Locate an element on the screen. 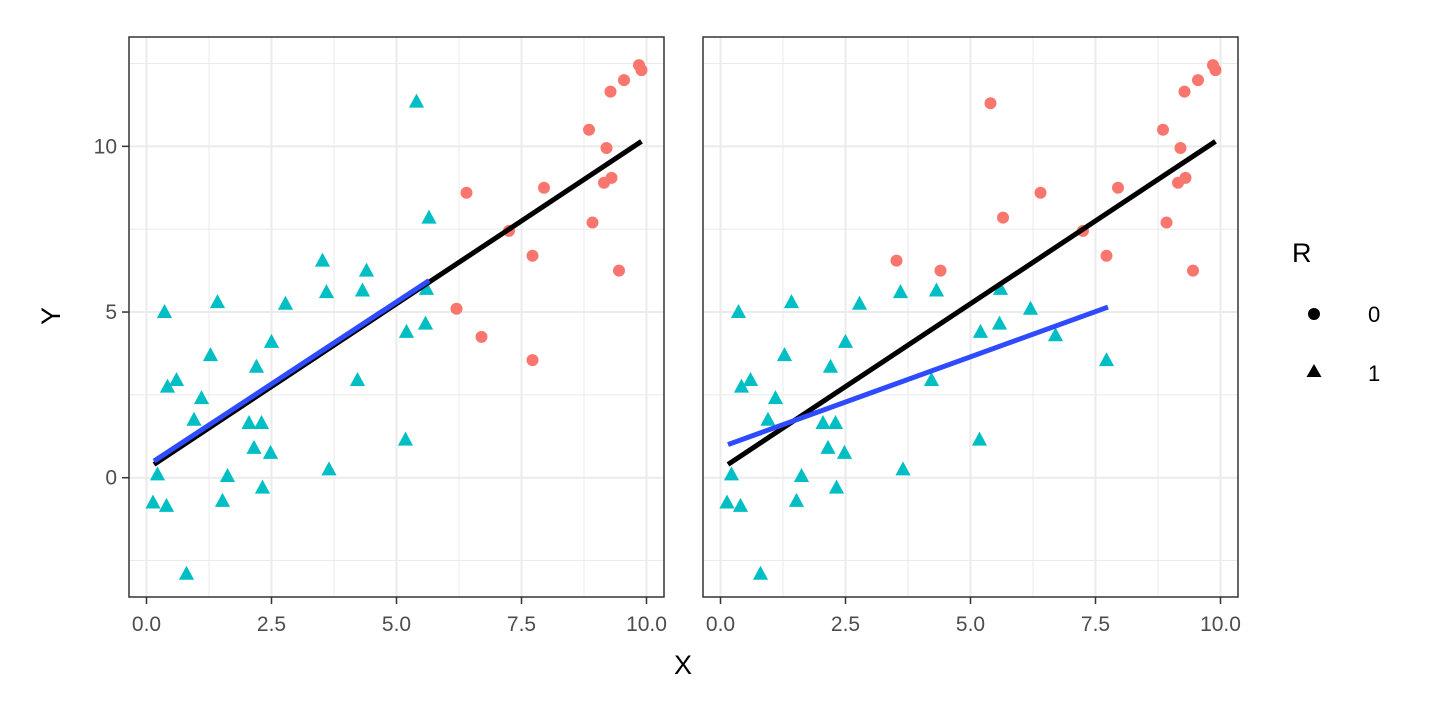 This screenshot has width=1440, height=720. y-axis: 0 5 10 is located at coordinates (111, 312).